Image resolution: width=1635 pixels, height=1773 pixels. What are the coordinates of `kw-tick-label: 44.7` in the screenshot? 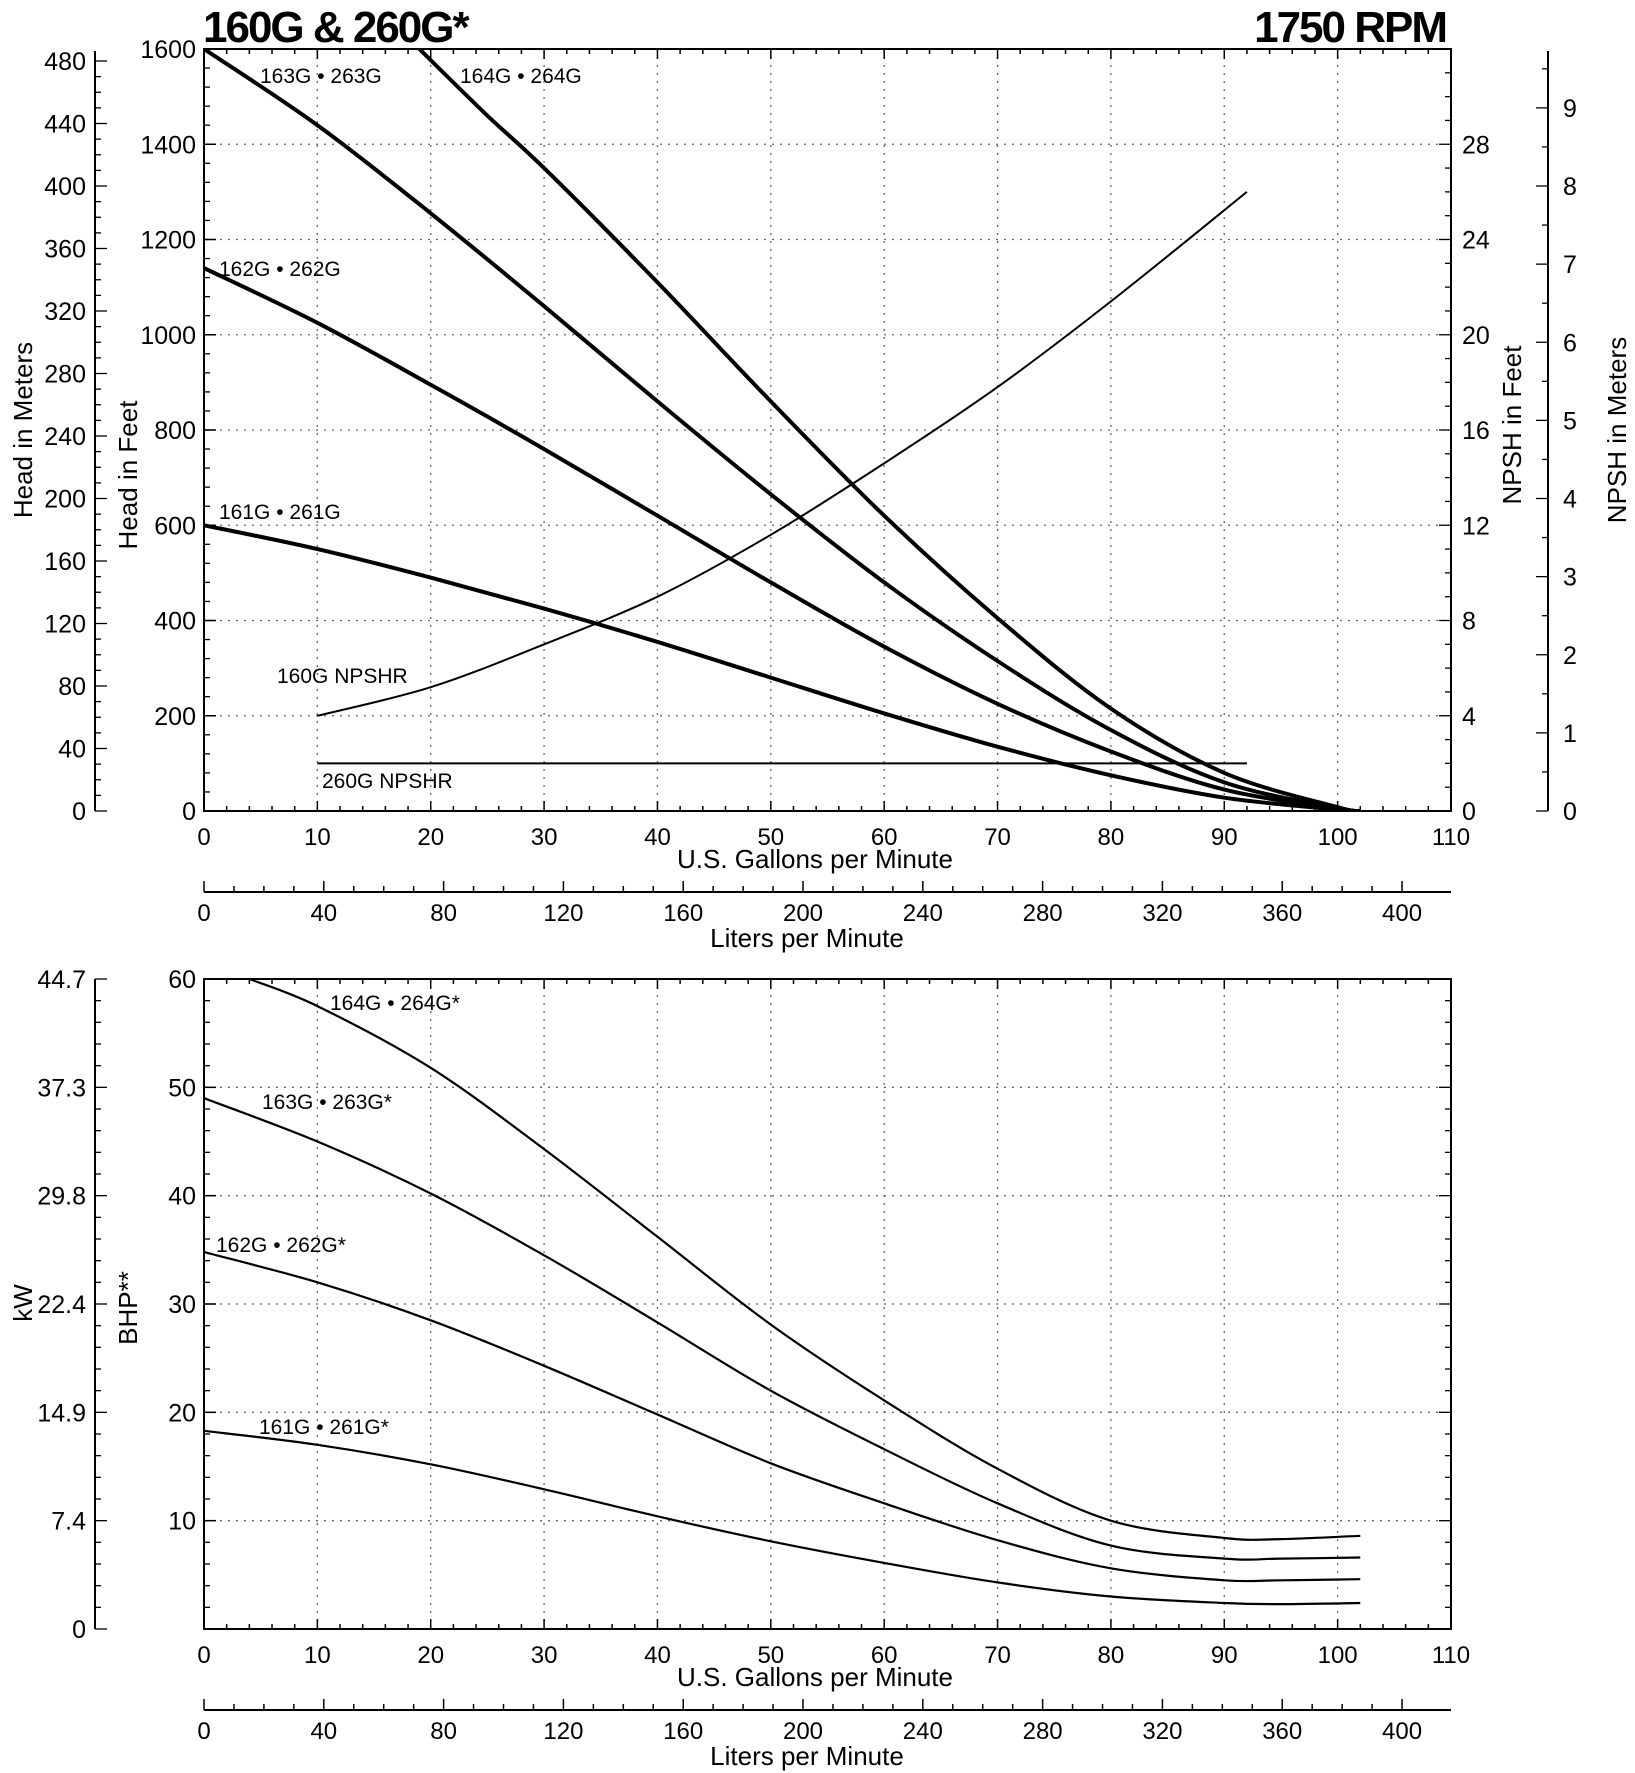 It's located at (61, 980).